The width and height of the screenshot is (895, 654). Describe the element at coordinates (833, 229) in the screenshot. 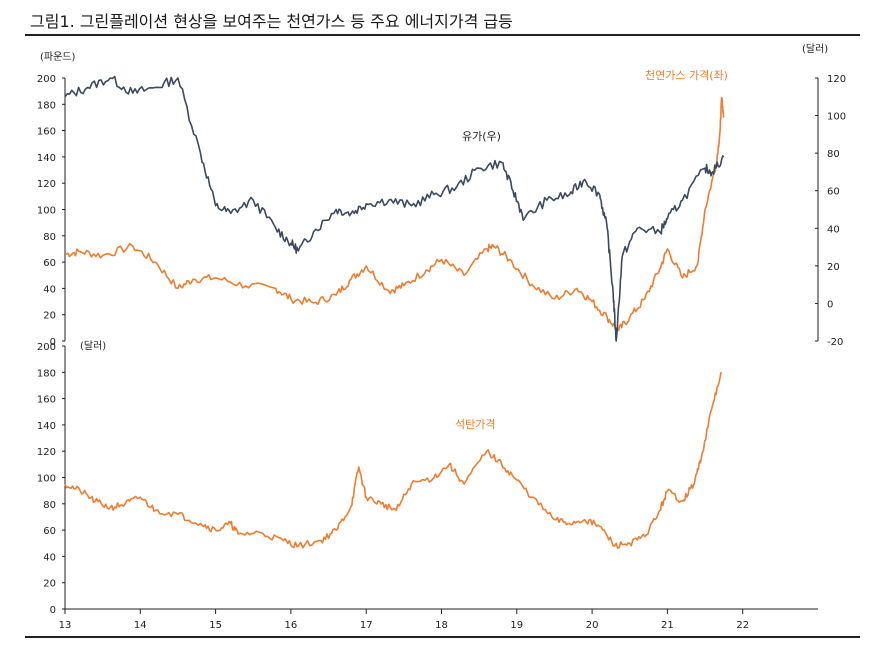

I see `top-right-tick-label: 40` at that location.